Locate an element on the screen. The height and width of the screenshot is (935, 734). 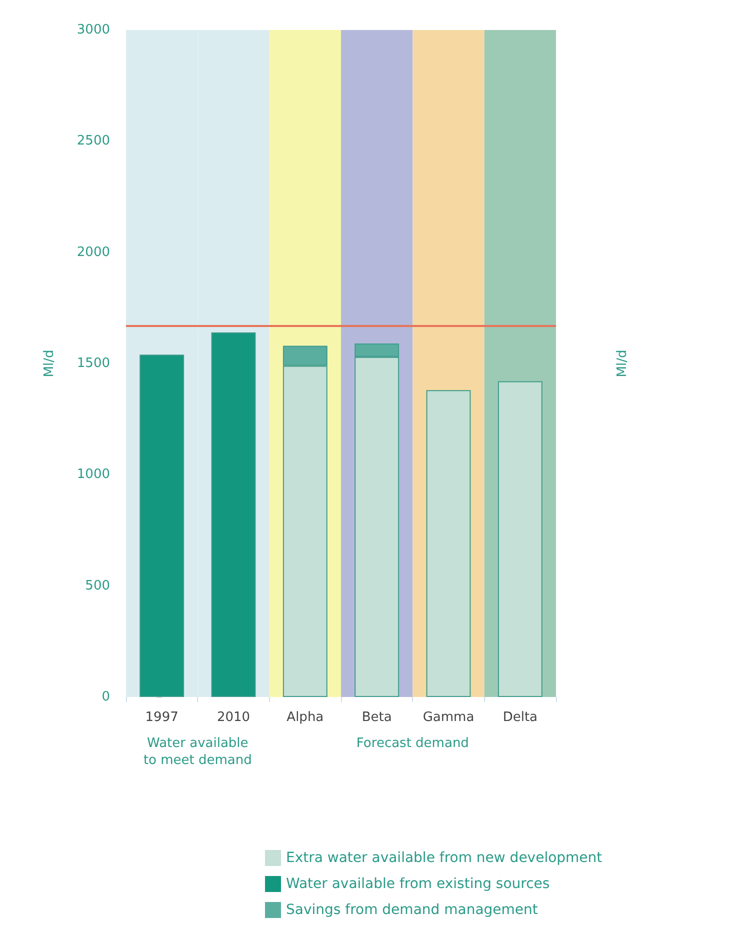
y-tick-label: 1000 is located at coordinates (93, 474).